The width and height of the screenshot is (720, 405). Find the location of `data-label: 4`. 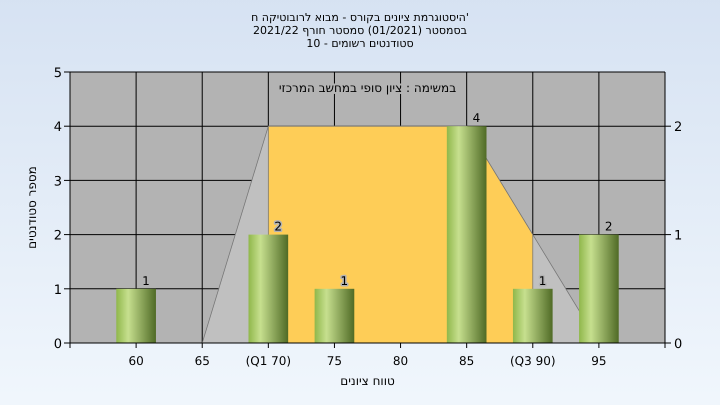

data-label: 4 is located at coordinates (476, 118).